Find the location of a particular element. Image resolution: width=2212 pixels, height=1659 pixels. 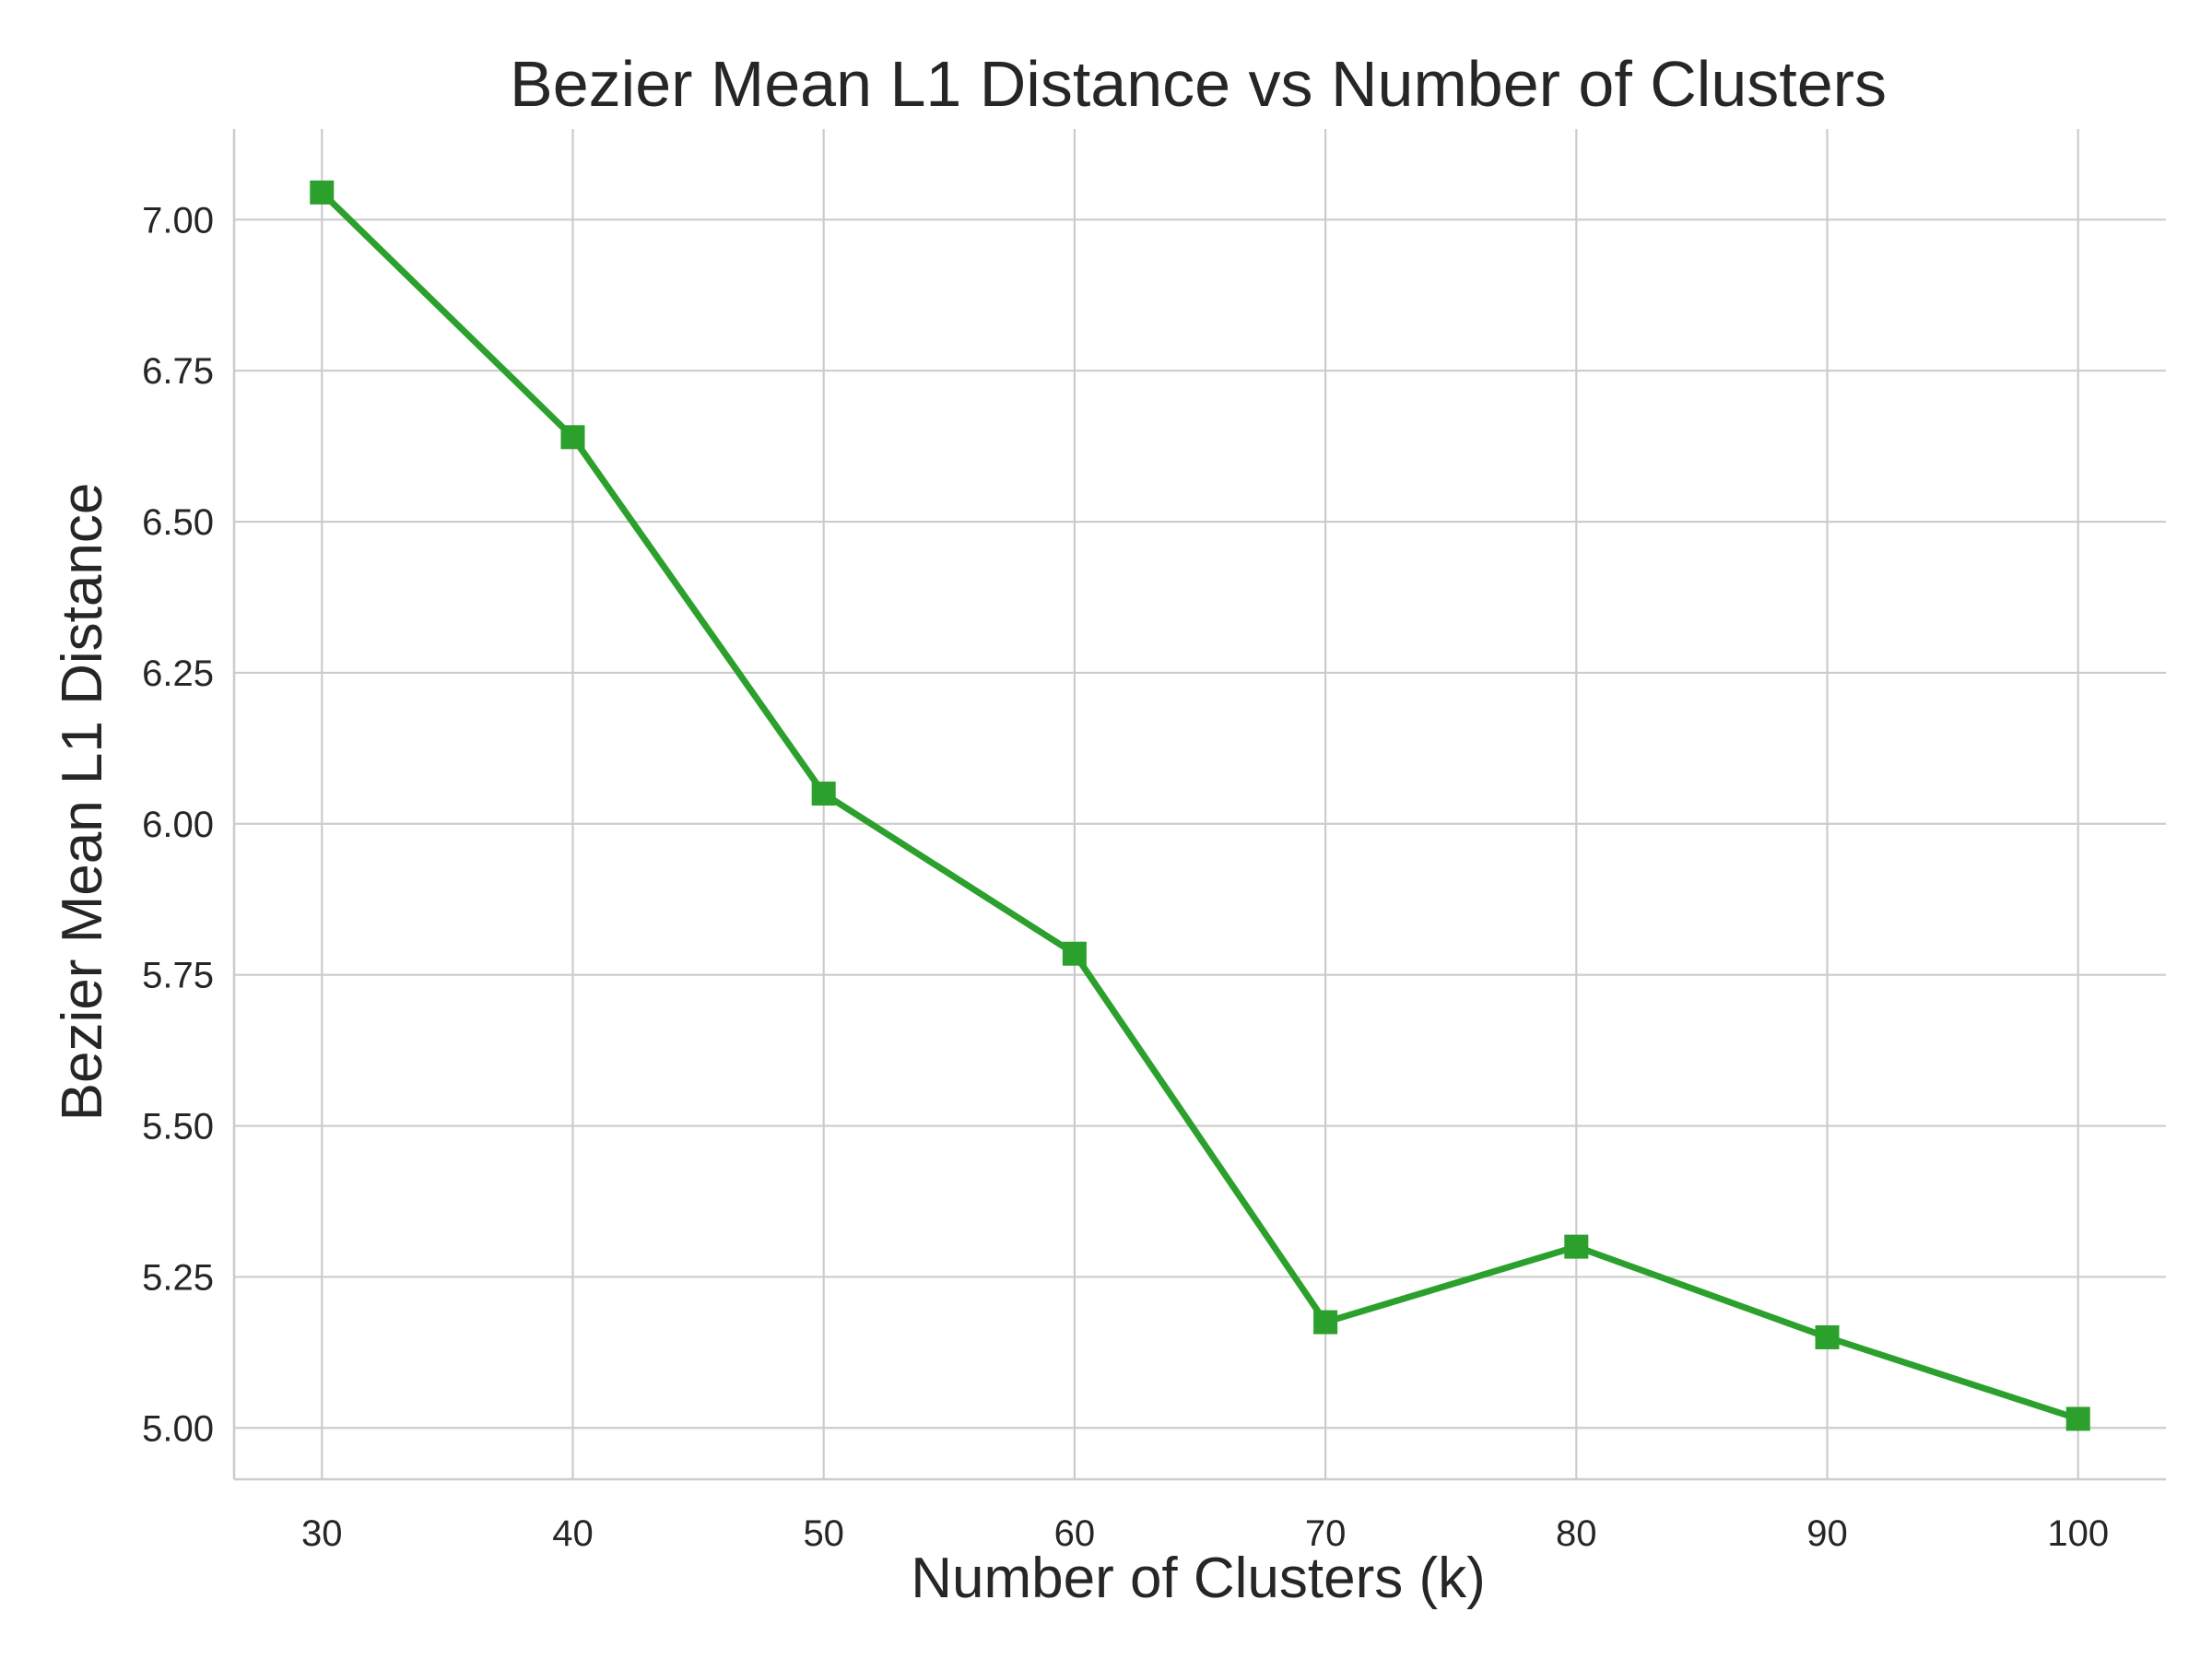

data-point-k40 is located at coordinates (572, 437).